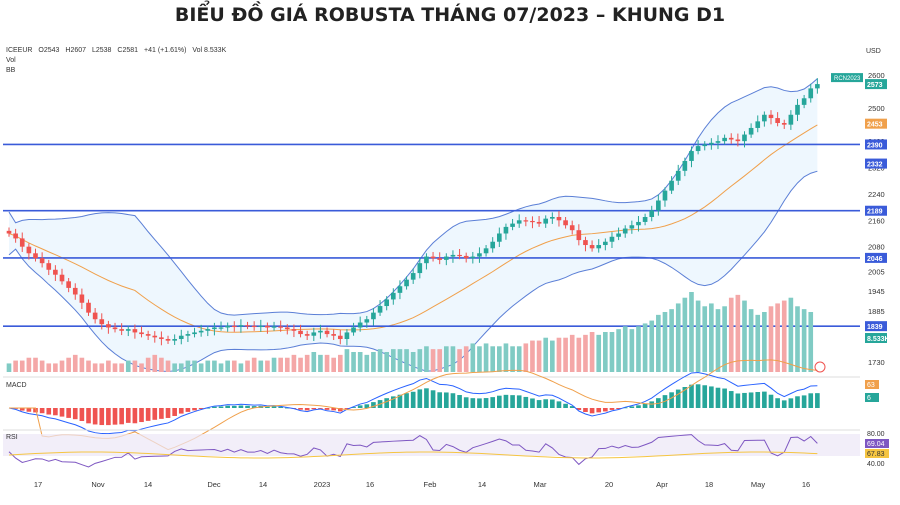 Image resolution: width=900 pixels, height=505 pixels. Describe the element at coordinates (876, 291) in the screenshot. I see `y-tick-label: 1945` at that location.